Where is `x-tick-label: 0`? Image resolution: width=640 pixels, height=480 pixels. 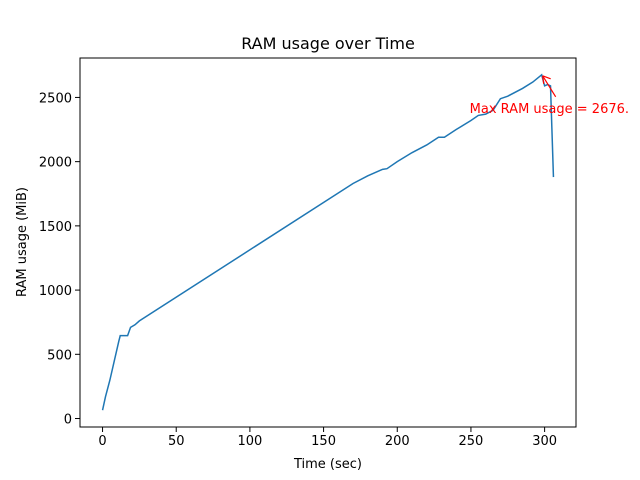 x-tick-label: 0 is located at coordinates (102, 441).